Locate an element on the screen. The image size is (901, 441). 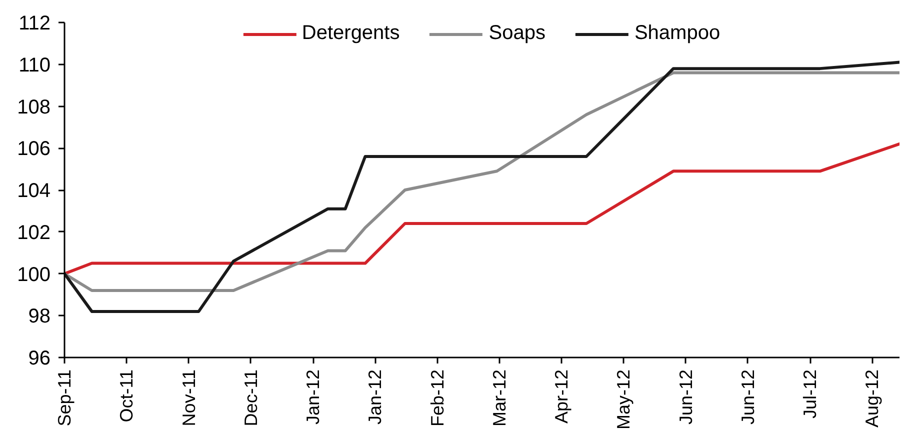
legend-label: Soaps is located at coordinates (517, 33).